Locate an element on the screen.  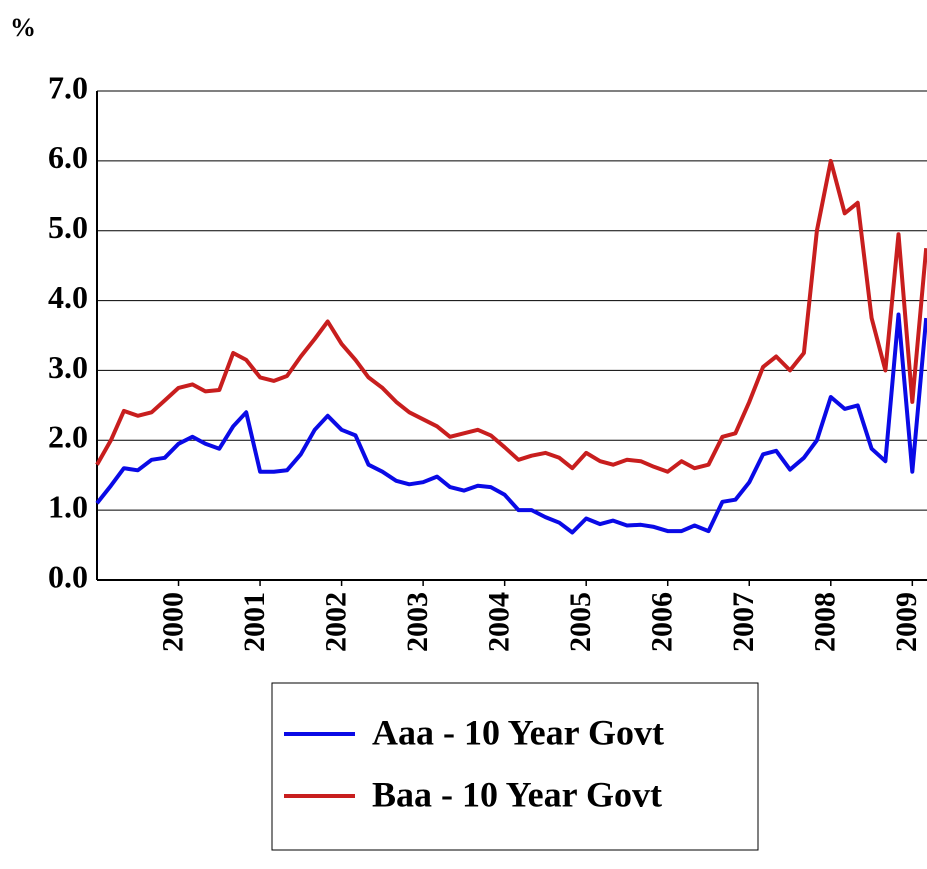
y-tick-label: 4.0 is located at coordinates (68, 297).